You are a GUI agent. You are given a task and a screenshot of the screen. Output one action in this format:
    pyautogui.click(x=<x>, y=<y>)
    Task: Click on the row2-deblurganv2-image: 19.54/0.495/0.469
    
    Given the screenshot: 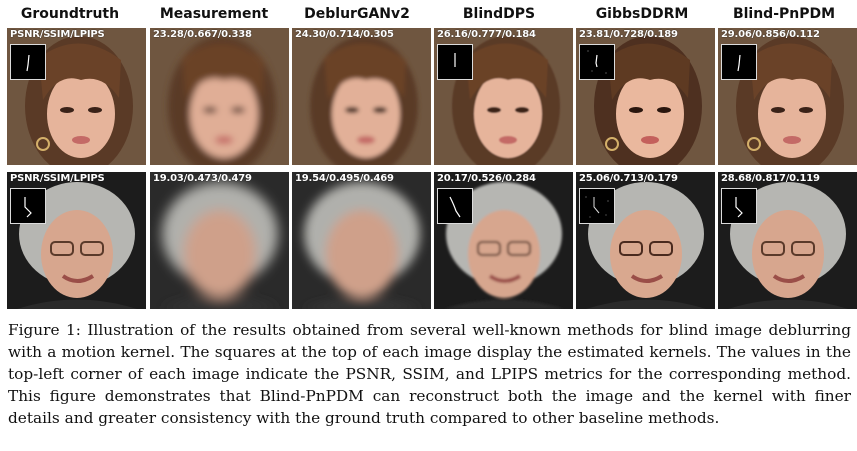 What is the action you would take?
    pyautogui.click(x=361, y=240)
    